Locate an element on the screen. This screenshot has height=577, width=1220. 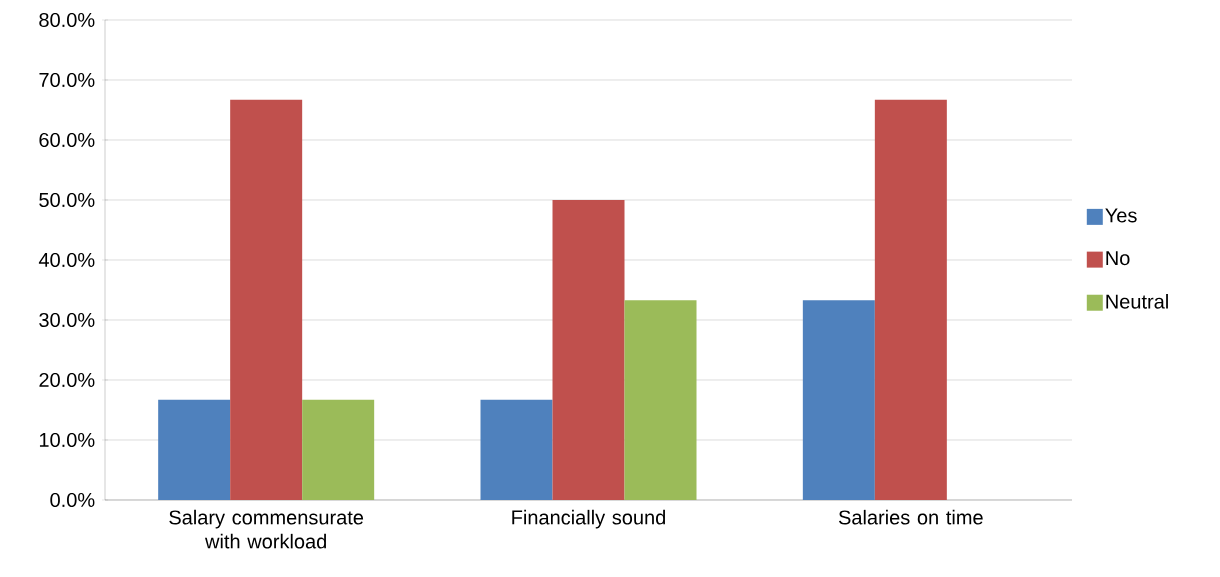
y-tick-label: 0.0% is located at coordinates (72, 500).